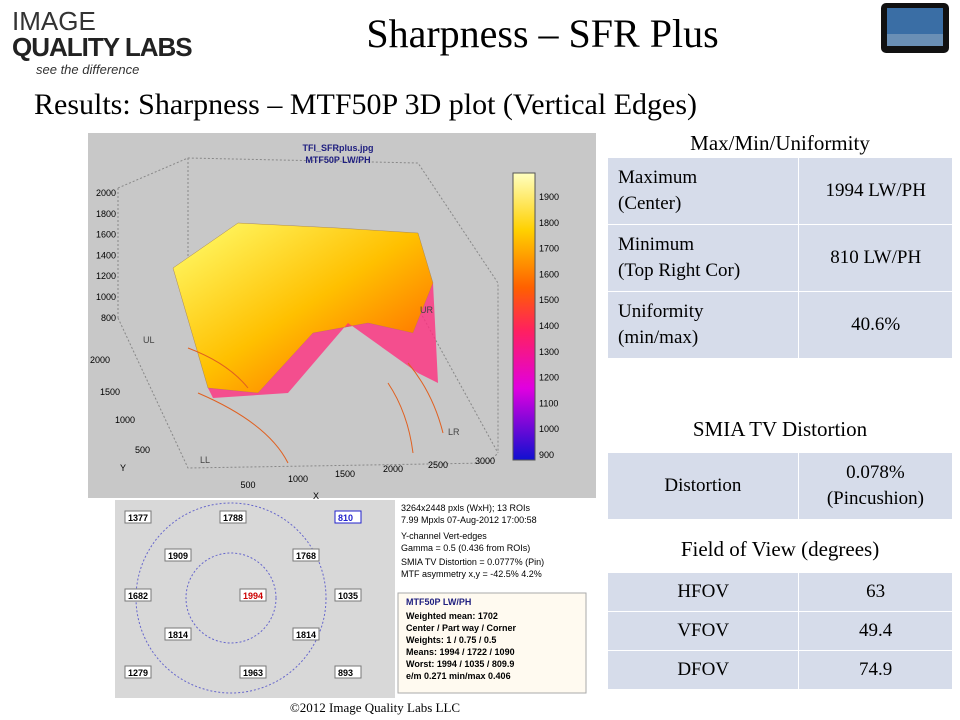  I want to click on summary-line: e/m 0.271 min/max 0.406, so click(458, 676).